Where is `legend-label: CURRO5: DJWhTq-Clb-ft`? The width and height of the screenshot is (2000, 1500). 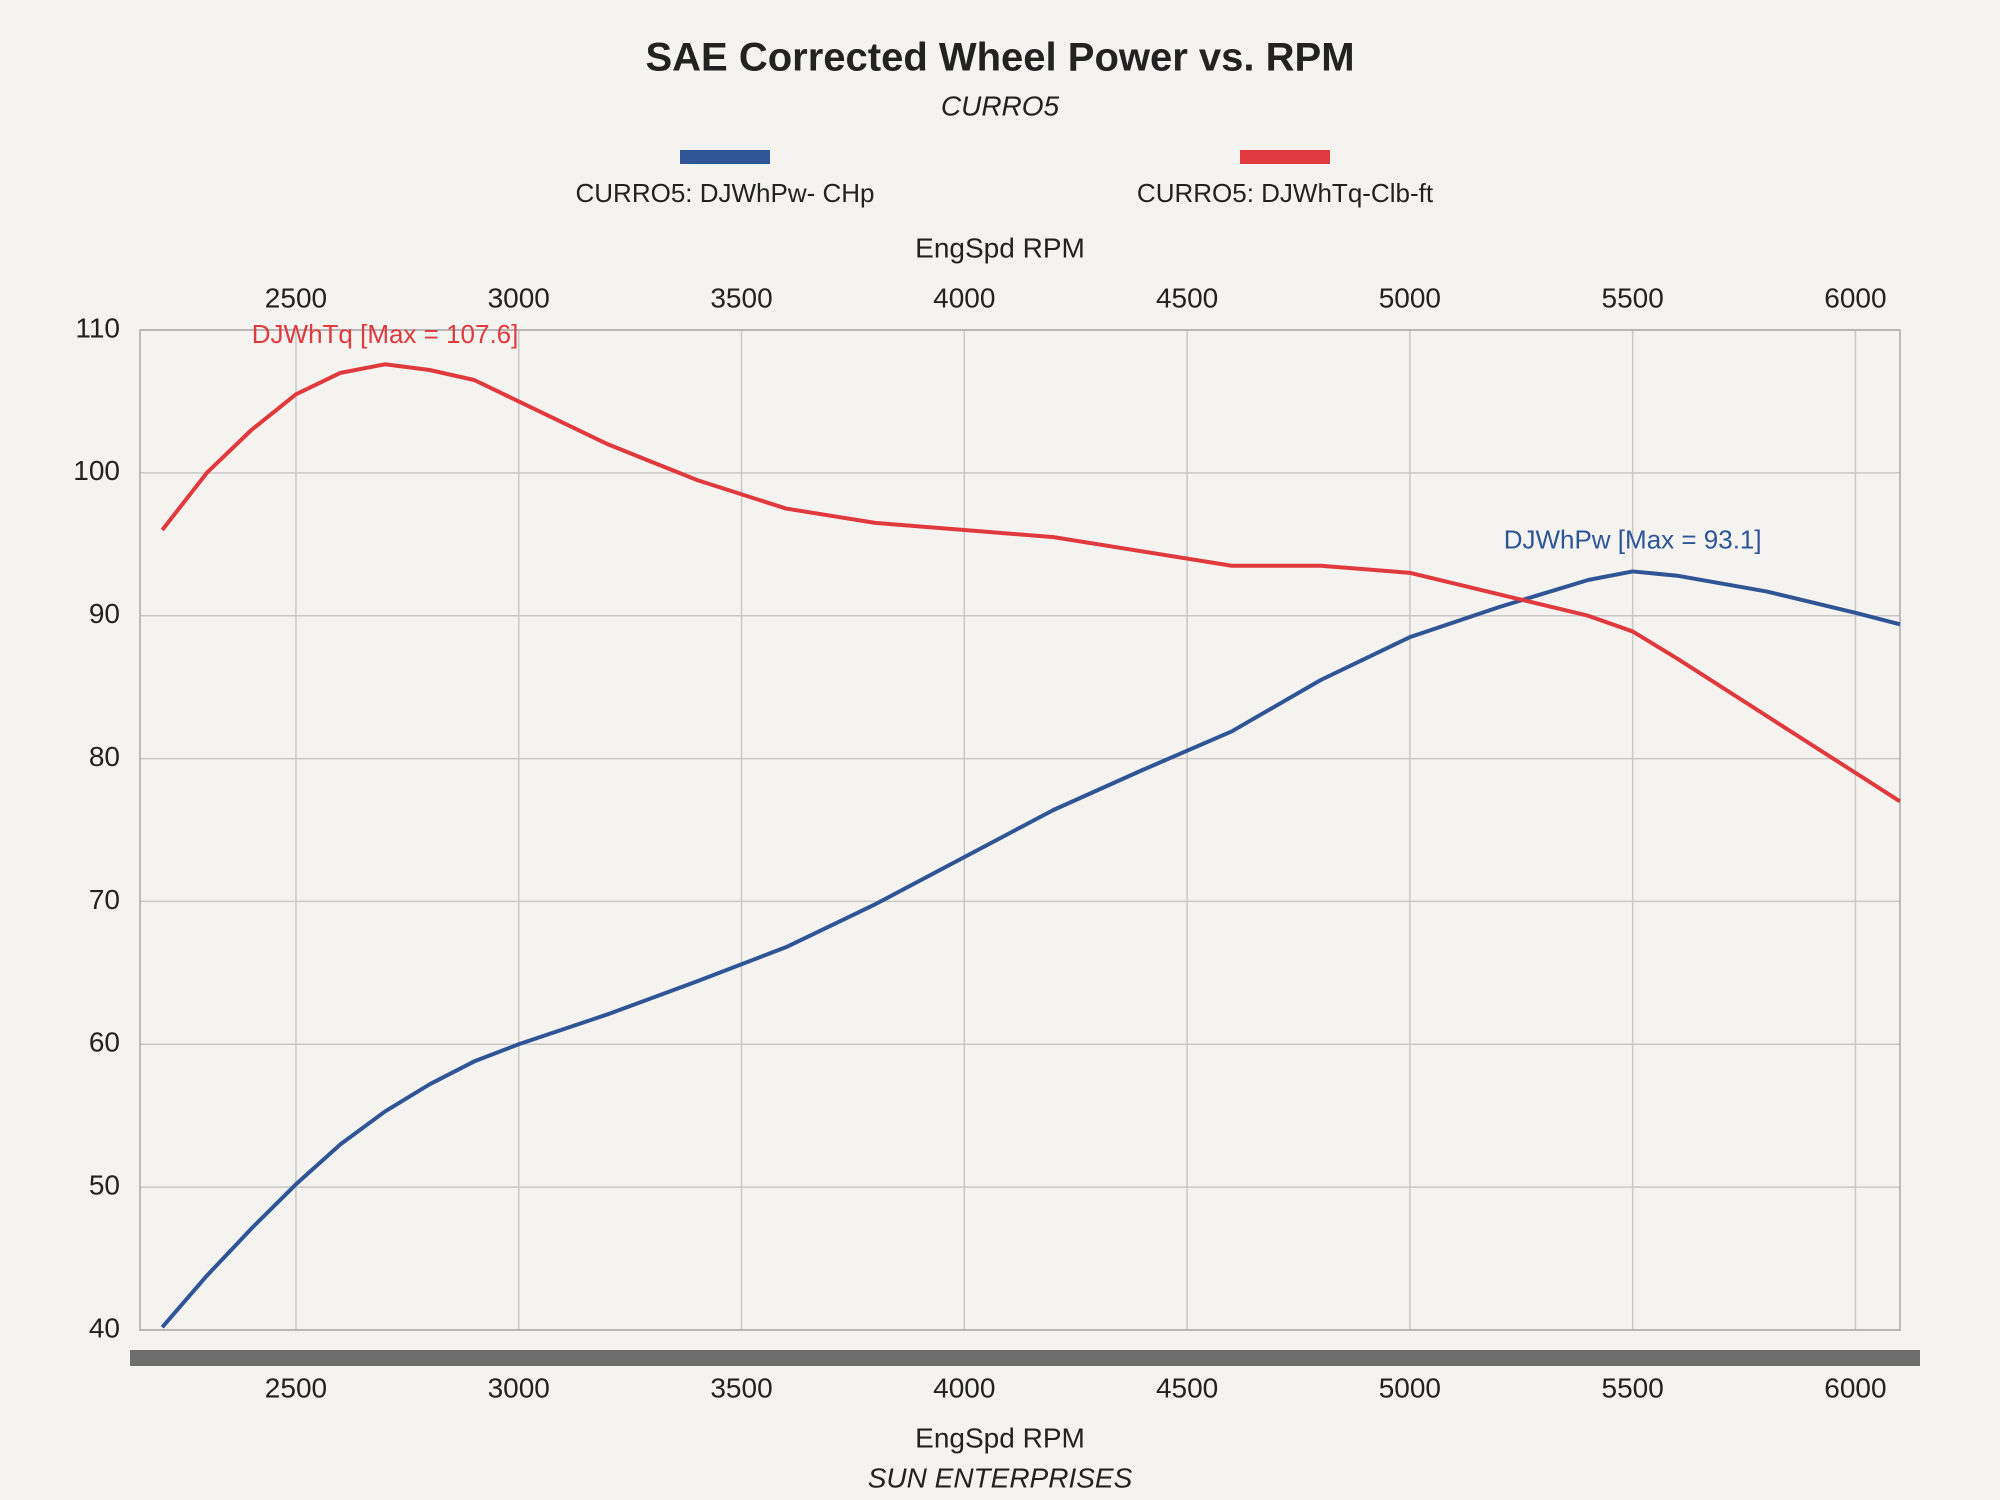
legend-label: CURRO5: DJWhTq-Clb-ft is located at coordinates (1285, 193).